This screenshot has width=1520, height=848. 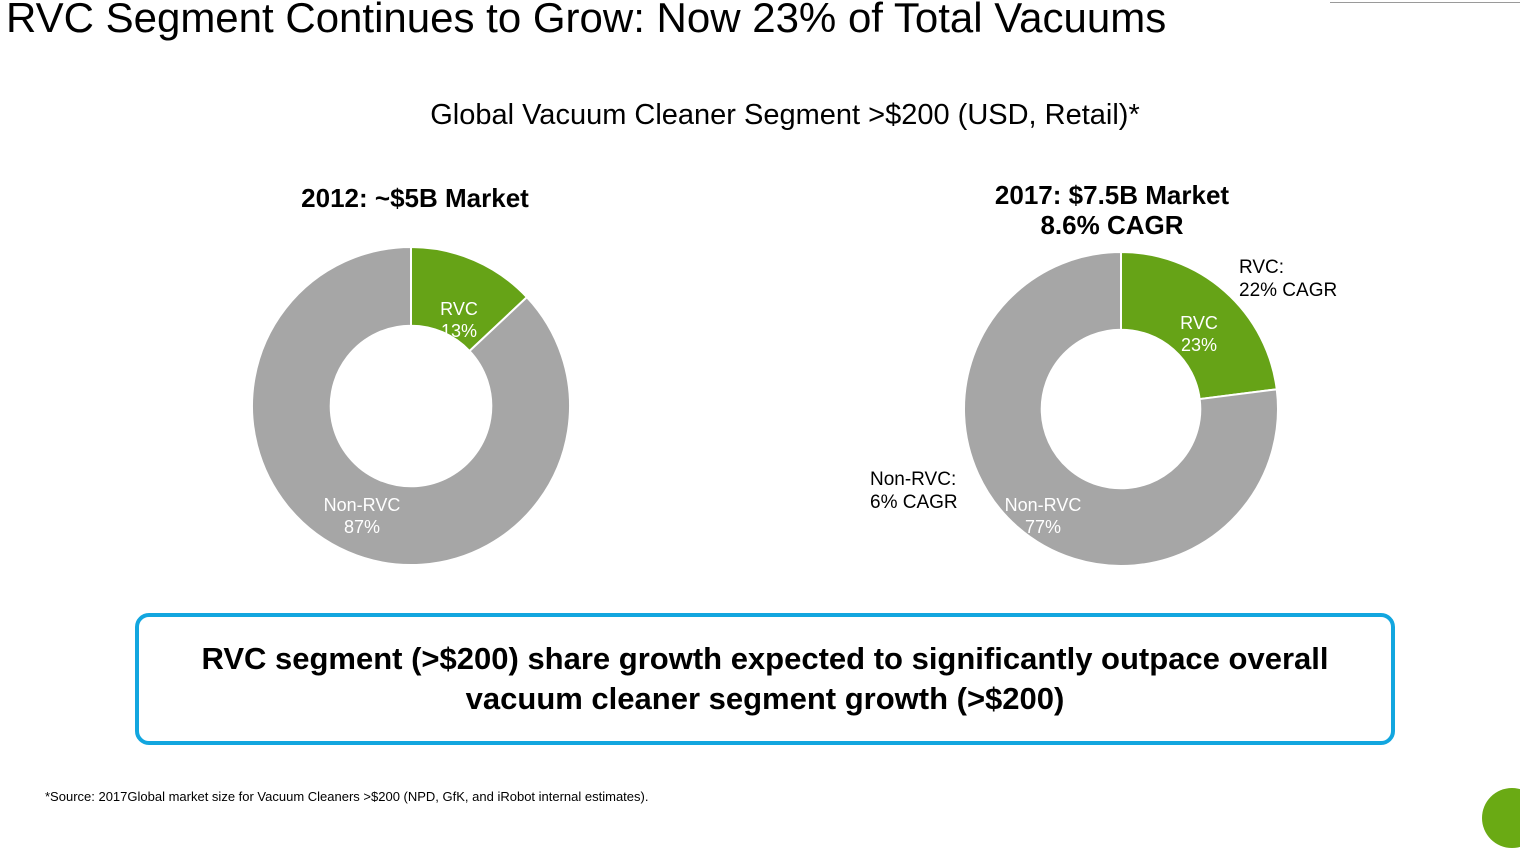 I want to click on chart-2017-cagr: 8.6% CAGR, so click(x=1112, y=225).